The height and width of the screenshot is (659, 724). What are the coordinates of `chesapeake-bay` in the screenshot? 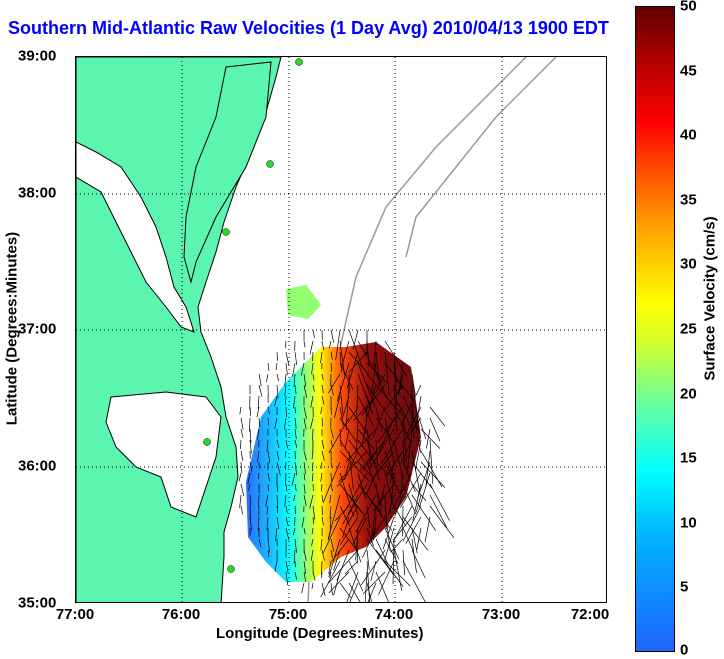 It's located at (135, 237).